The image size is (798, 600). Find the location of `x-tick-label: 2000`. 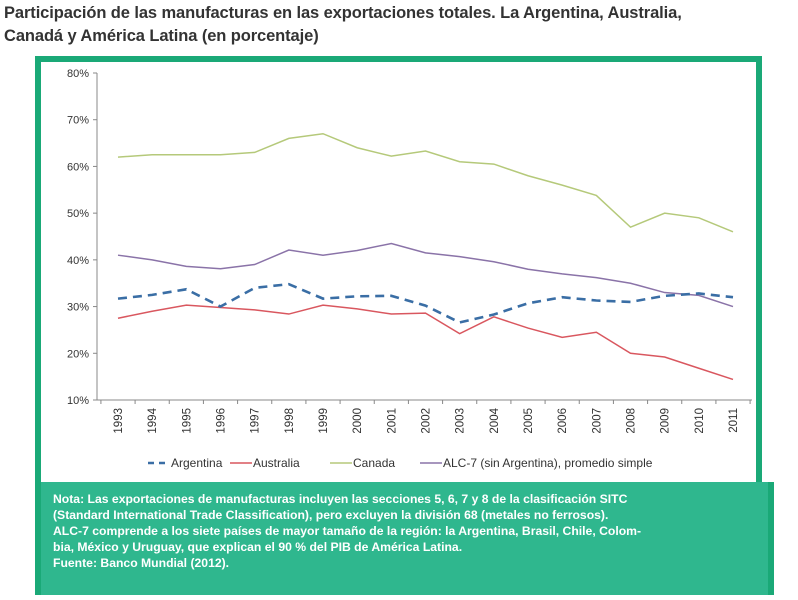

x-tick-label: 2000 is located at coordinates (358, 421).